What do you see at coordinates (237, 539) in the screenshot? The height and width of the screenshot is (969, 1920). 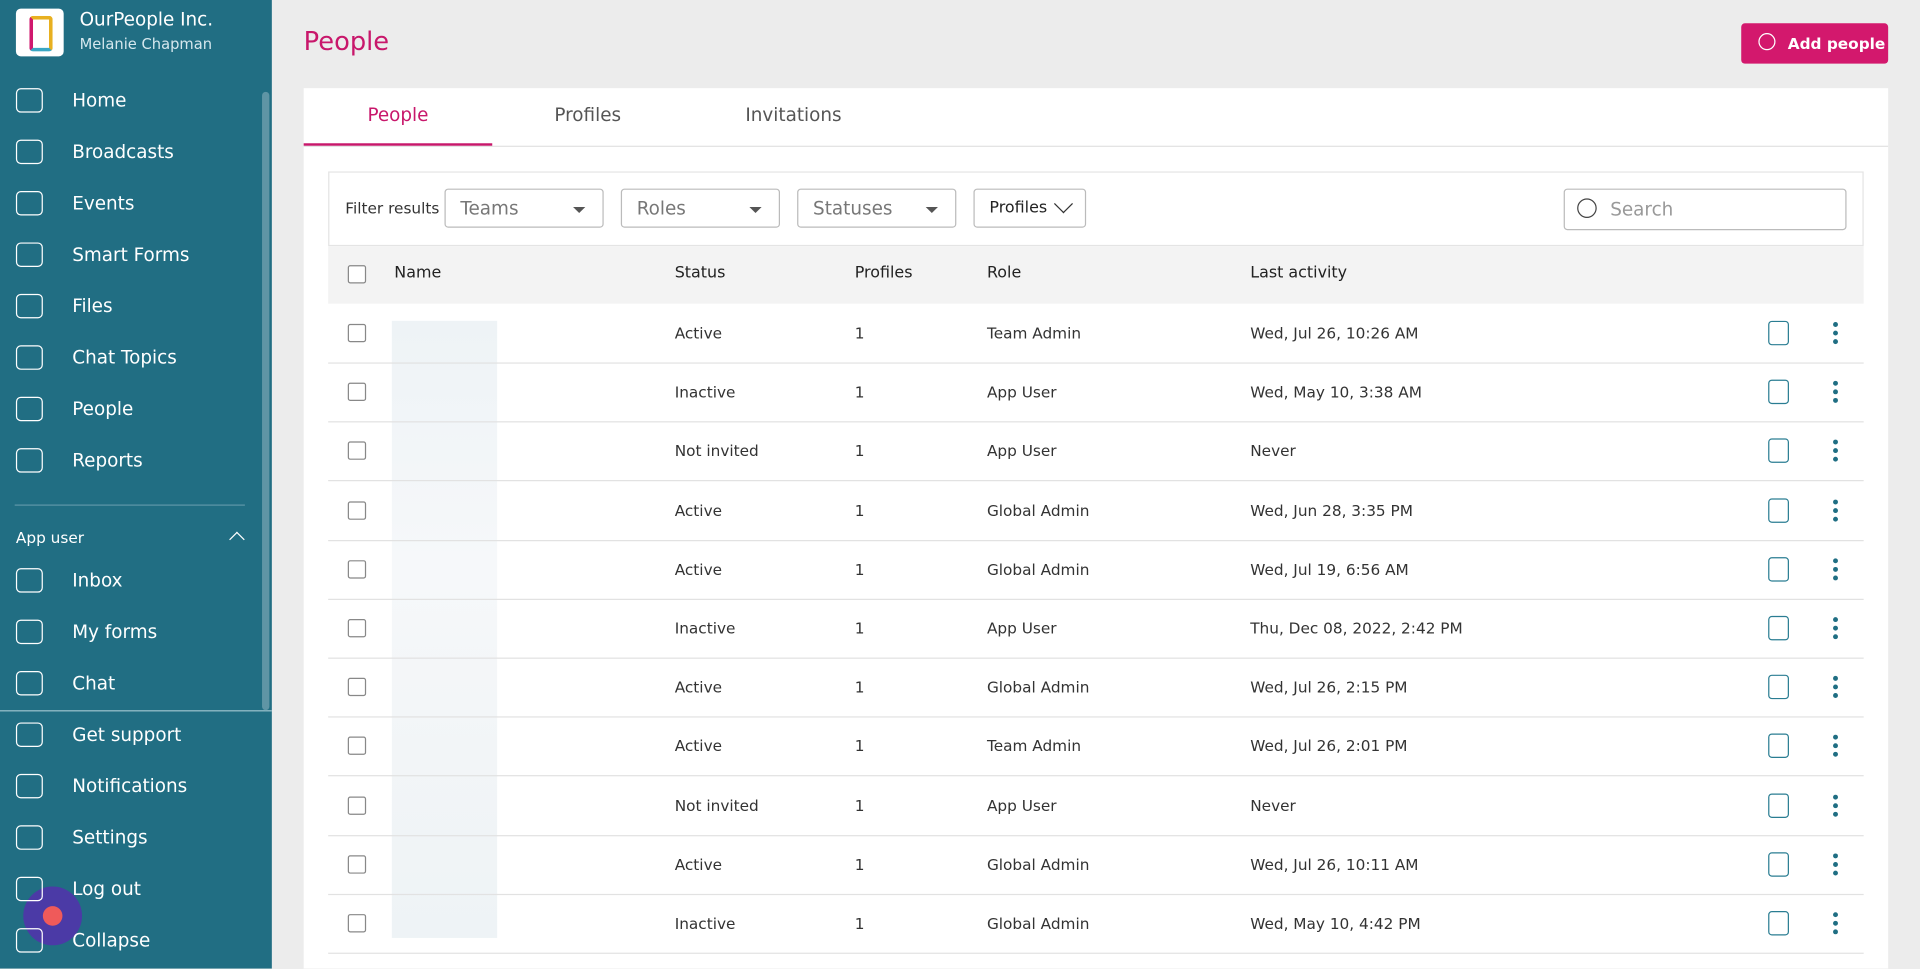 I see `chevron` at bounding box center [237, 539].